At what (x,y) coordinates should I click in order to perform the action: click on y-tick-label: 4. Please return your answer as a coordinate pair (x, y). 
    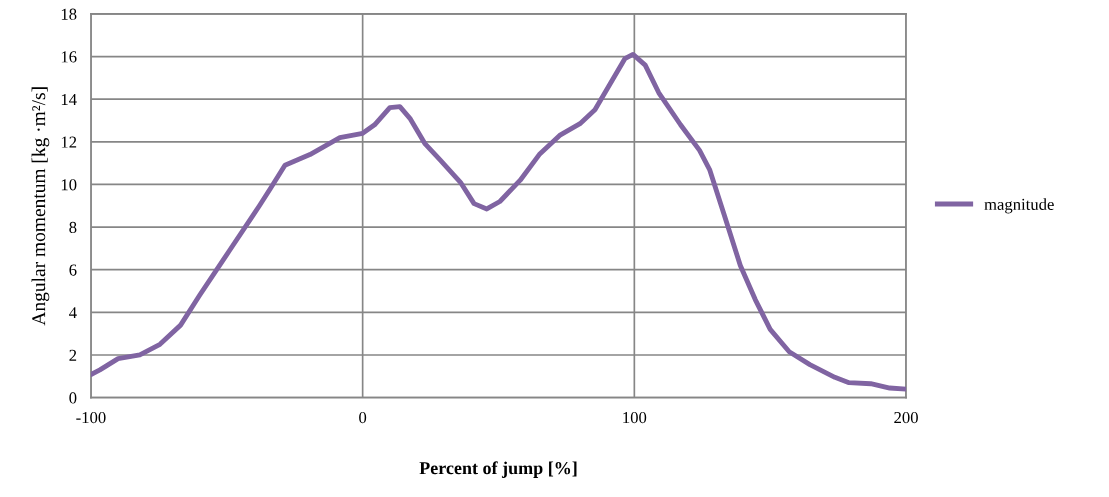
    Looking at the image, I should click on (73, 313).